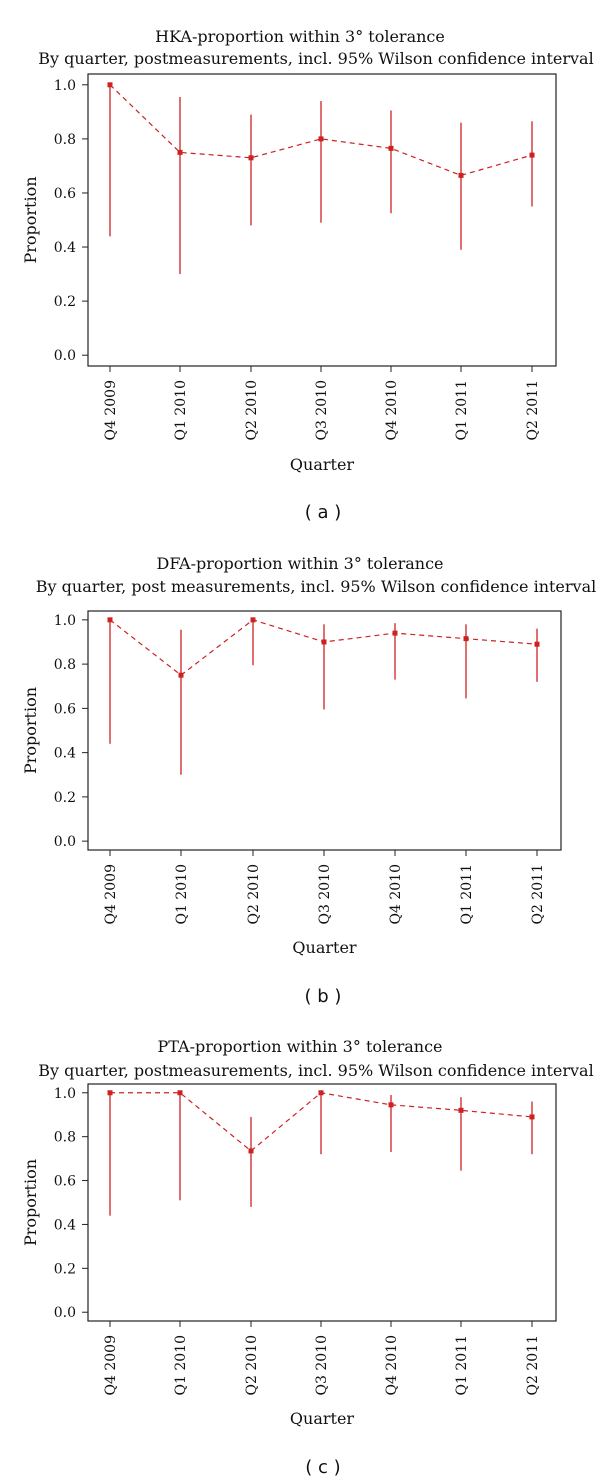 This screenshot has height=1481, width=600. I want to click on chart-title: PTA-proportion within 3° tolerance, so click(299, 1046).